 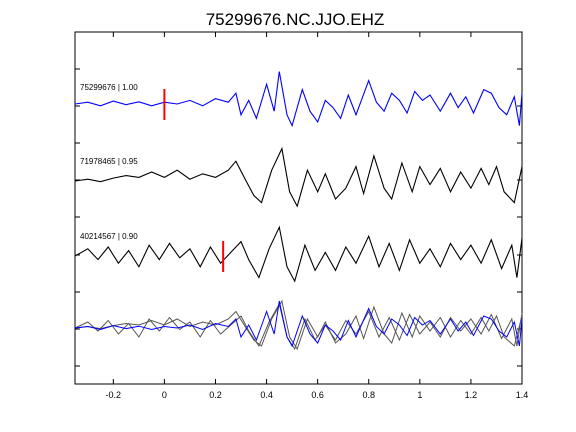 I want to click on x-tick-label: 0.6, so click(x=317, y=395).